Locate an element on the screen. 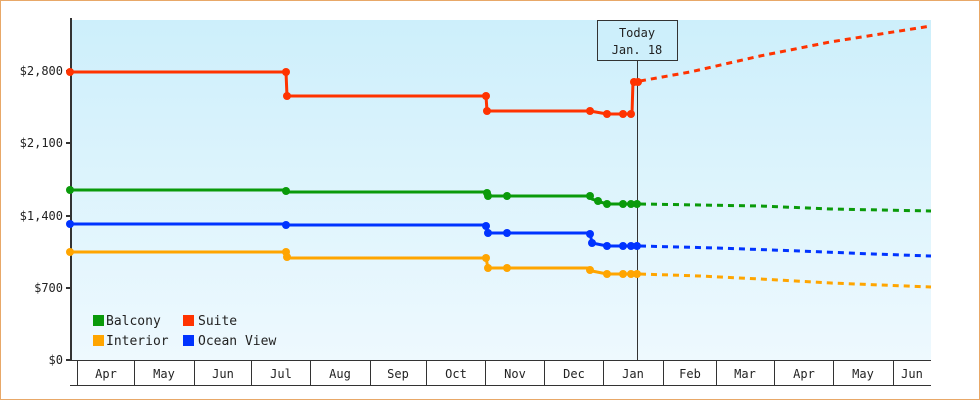 Image resolution: width=980 pixels, height=400 pixels. legend-label-ocean-view: Ocean View is located at coordinates (237, 341).